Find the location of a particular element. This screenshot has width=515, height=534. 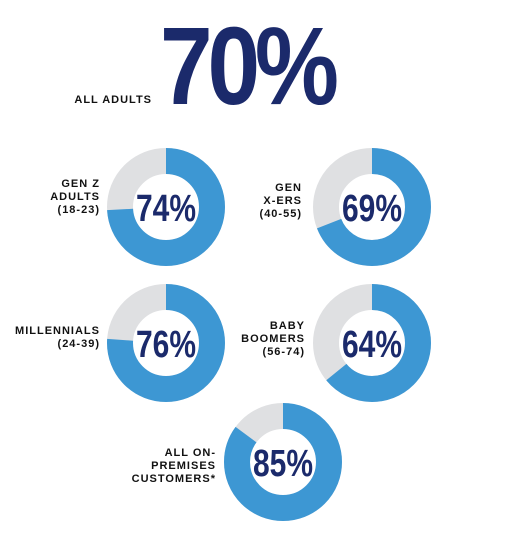

donut-arc-baby-boomers is located at coordinates (372, 343).